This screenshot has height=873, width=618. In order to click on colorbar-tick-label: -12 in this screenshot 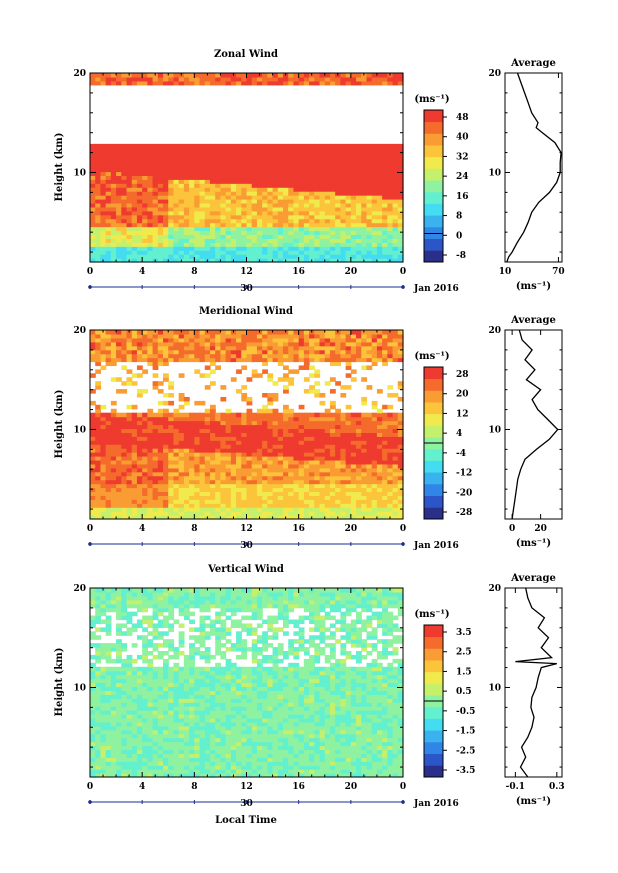, I will do `click(464, 474)`.